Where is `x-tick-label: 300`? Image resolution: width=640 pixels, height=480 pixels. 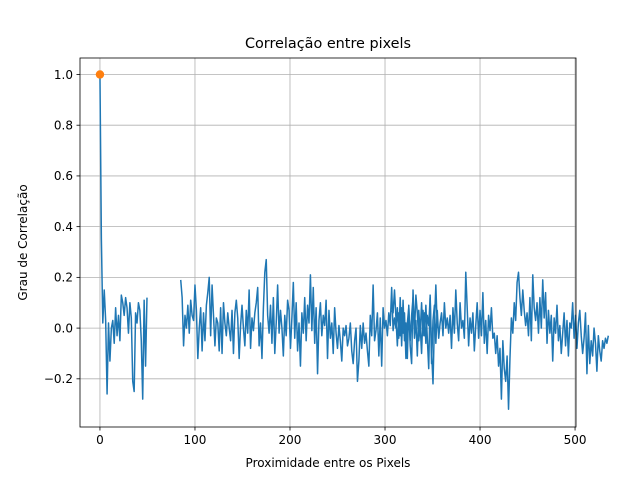
x-tick-label: 300 is located at coordinates (385, 440).